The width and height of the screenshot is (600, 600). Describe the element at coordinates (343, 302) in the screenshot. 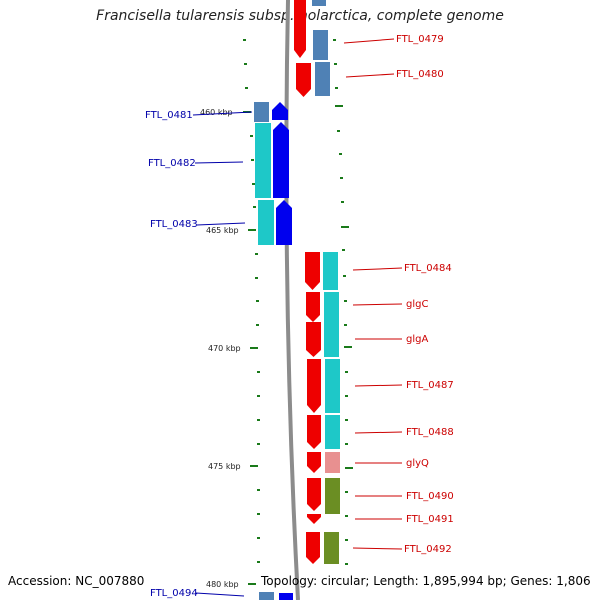

I see `scale-ticks-right` at that location.